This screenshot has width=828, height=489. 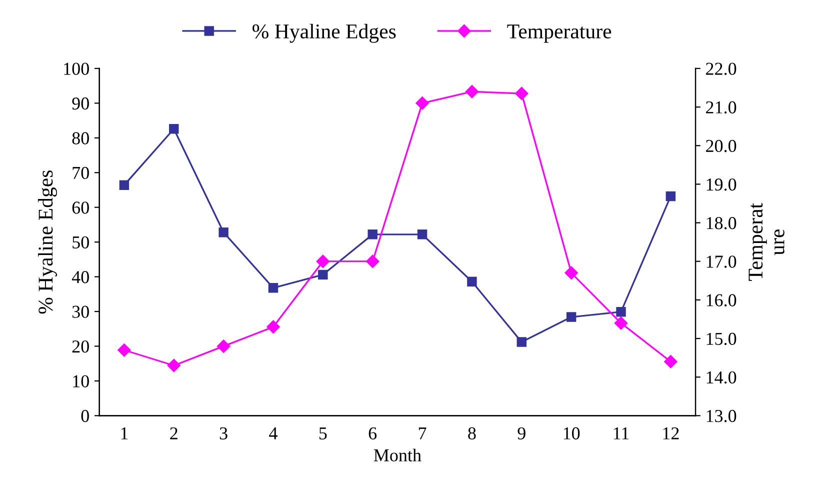 I want to click on x-tick-label: 1, so click(x=124, y=433).